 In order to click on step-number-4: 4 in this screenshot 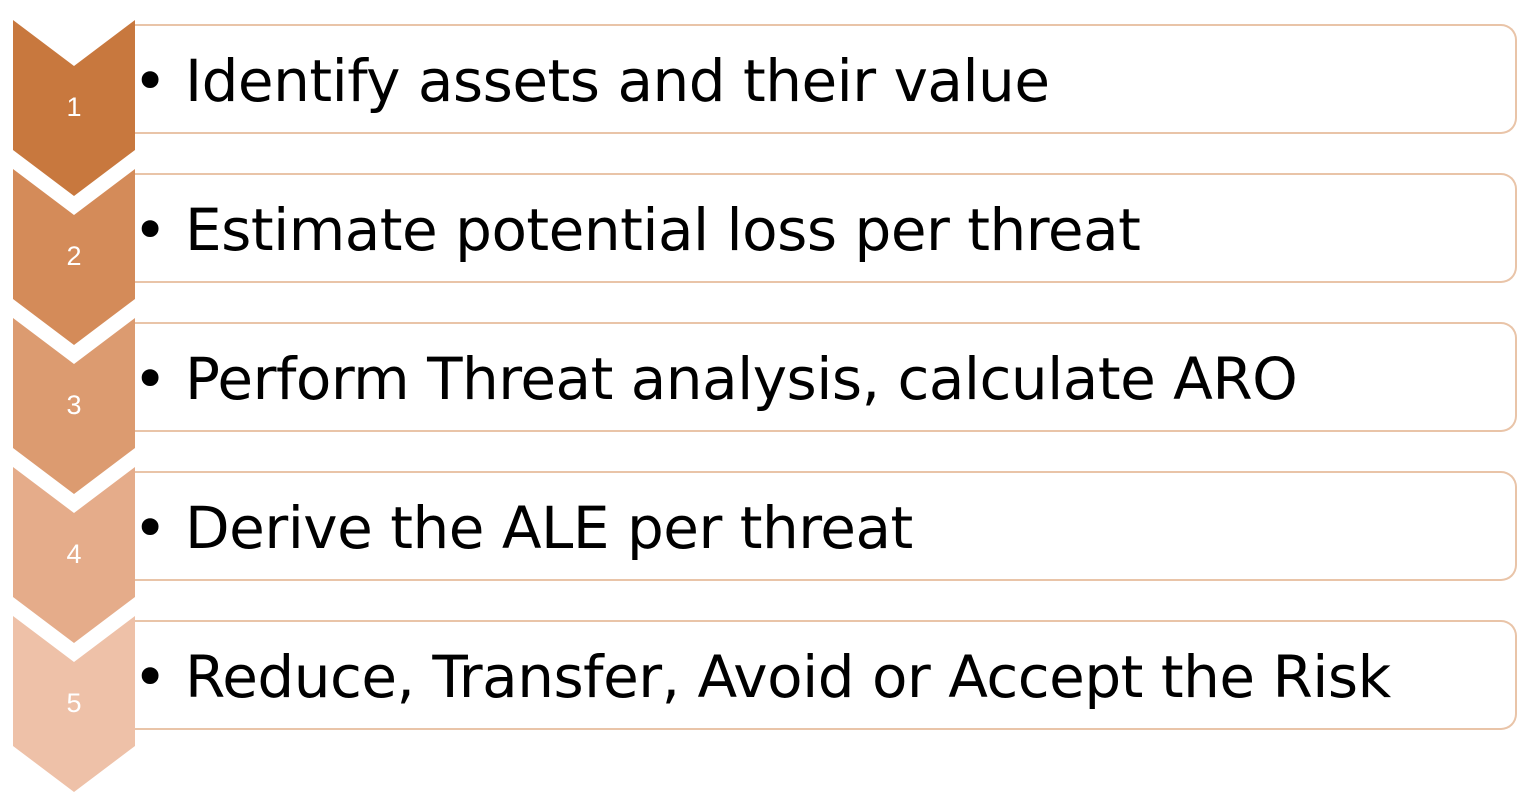, I will do `click(74, 554)`.